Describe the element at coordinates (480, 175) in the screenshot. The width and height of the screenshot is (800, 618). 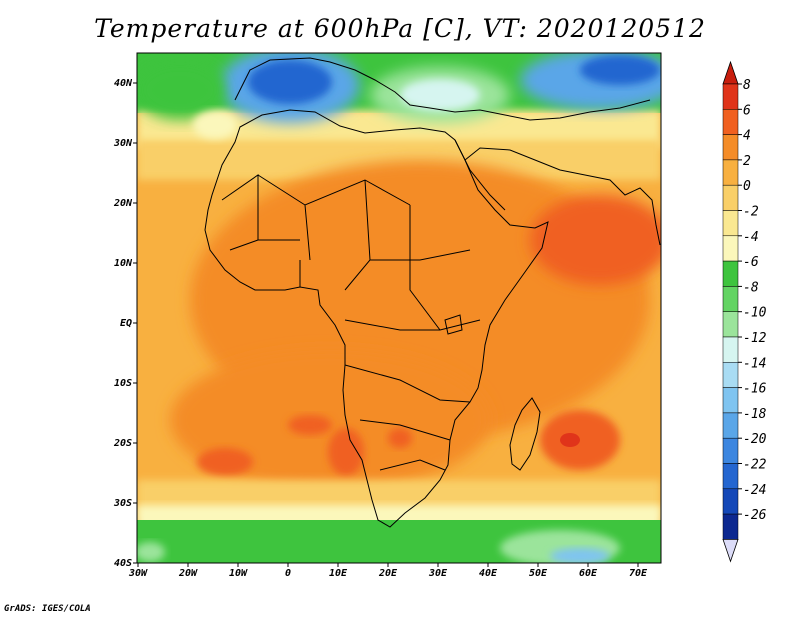
I see `red-sea` at that location.